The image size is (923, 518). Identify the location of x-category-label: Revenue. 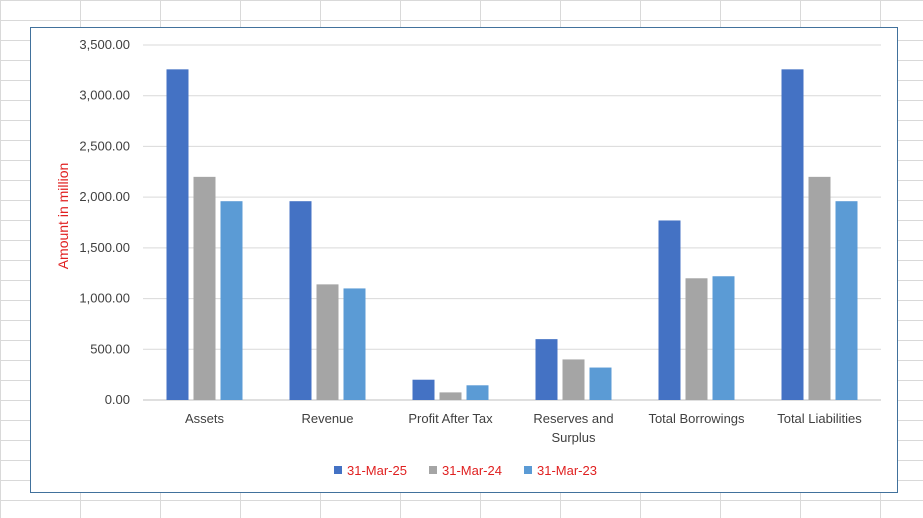
(327, 418).